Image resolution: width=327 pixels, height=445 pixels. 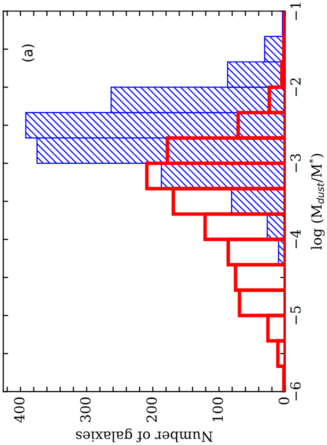 What do you see at coordinates (295, 239) in the screenshot?
I see `y-tick-label: −4` at bounding box center [295, 239].